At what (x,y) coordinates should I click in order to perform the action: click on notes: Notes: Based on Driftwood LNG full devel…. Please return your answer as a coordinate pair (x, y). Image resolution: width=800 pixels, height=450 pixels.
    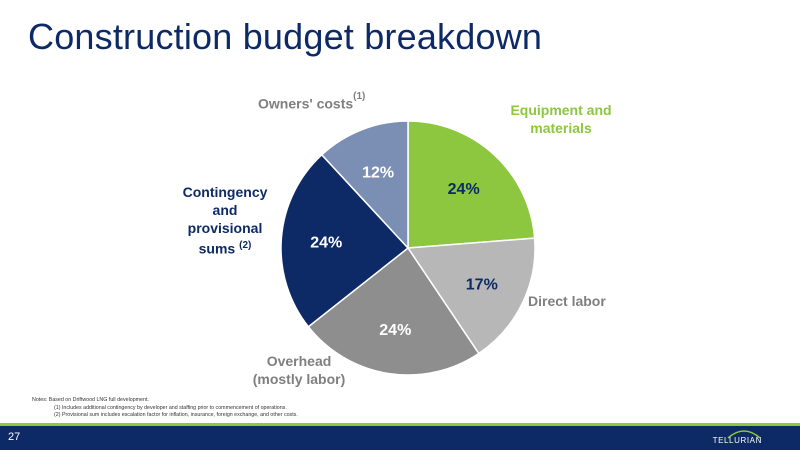
    Looking at the image, I should click on (165, 408).